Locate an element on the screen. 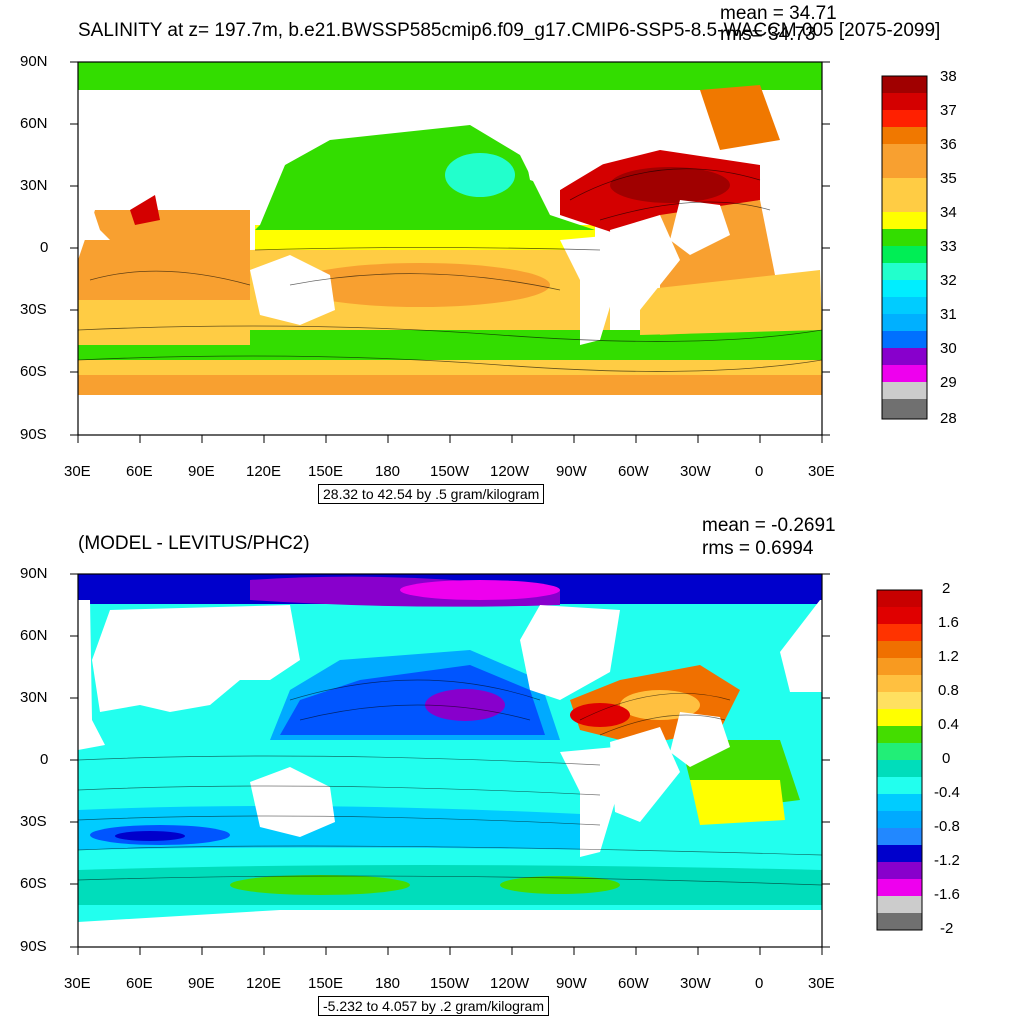  bottom-rms-label: rms = 0.6994 is located at coordinates (758, 548).